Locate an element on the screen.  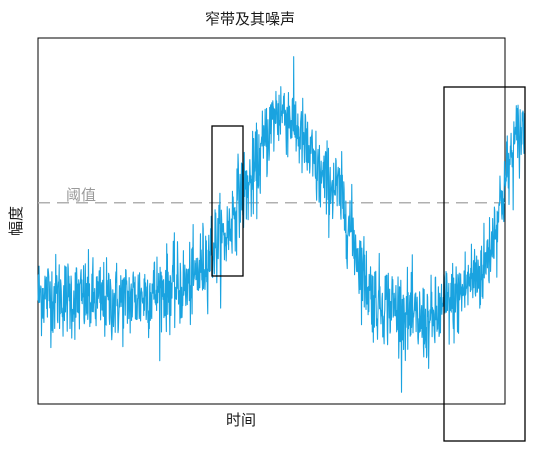
x-axis-label: 时间 is located at coordinates (241, 420).